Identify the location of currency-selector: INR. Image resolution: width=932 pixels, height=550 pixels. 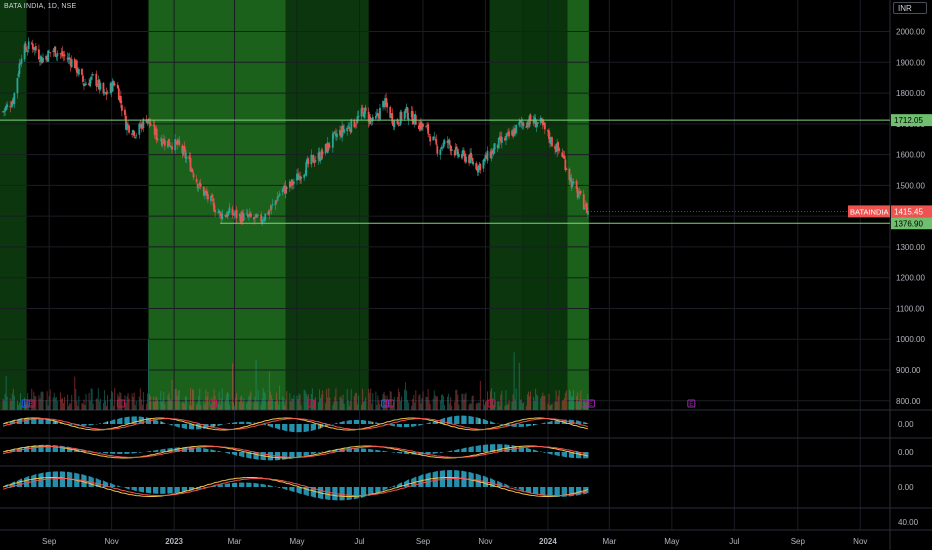
(910, 8).